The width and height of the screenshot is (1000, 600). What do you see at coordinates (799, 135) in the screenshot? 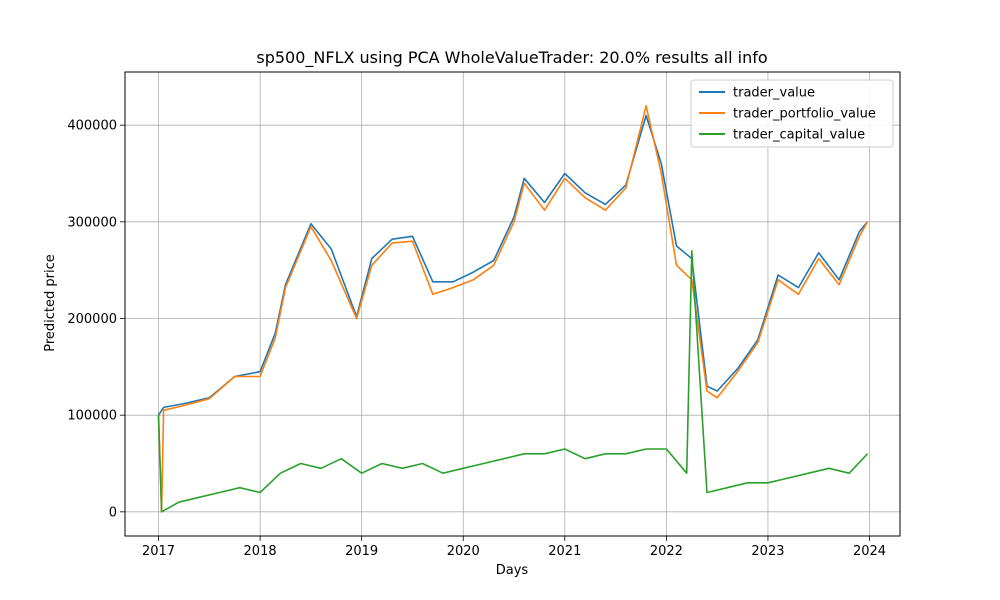
I see `legend-label: trader_capital_value` at bounding box center [799, 135].